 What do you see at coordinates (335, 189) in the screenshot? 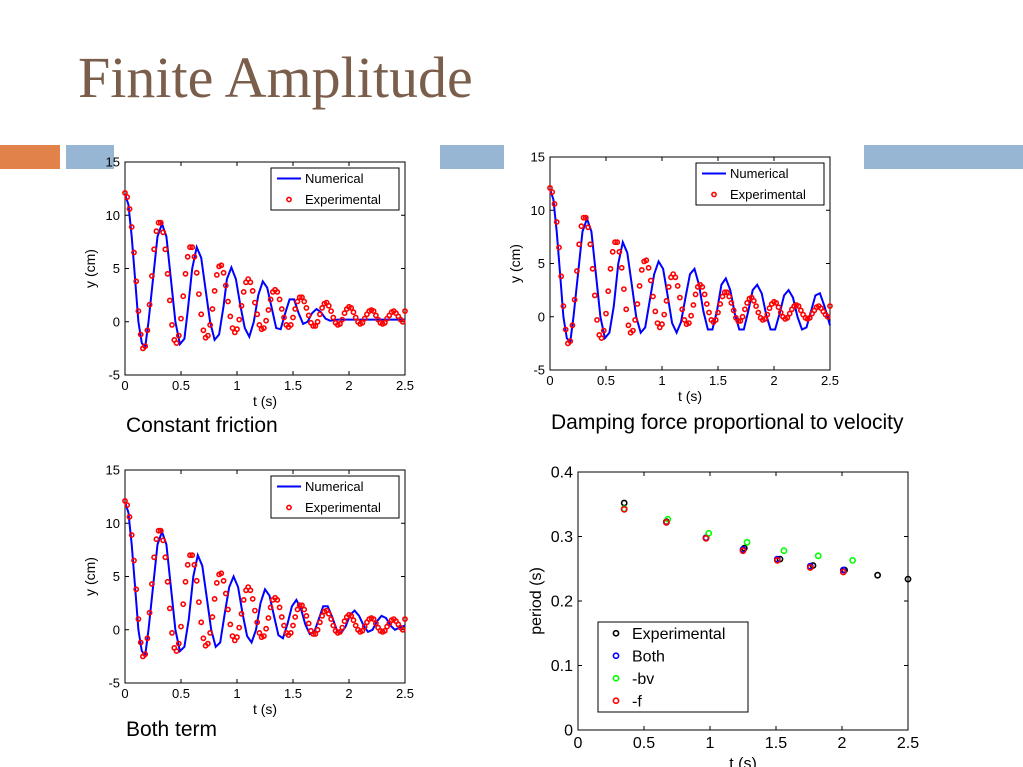
I see `legend: Numerical Experimental` at bounding box center [335, 189].